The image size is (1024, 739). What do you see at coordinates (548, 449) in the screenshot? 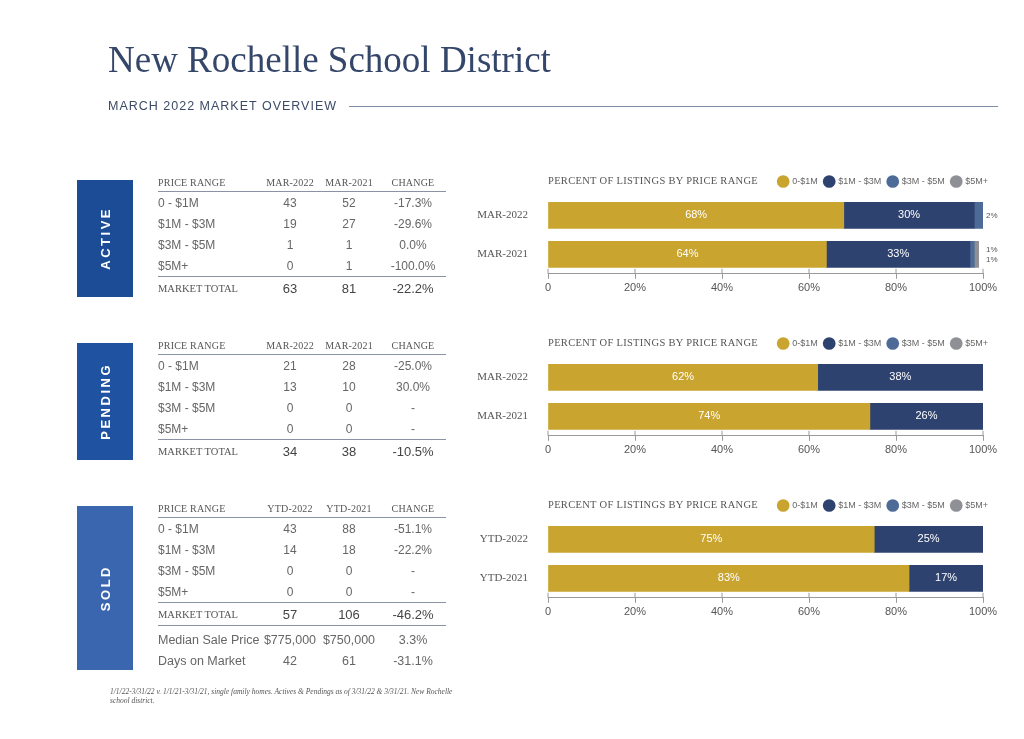
I see `x-tick-label: 0` at bounding box center [548, 449].